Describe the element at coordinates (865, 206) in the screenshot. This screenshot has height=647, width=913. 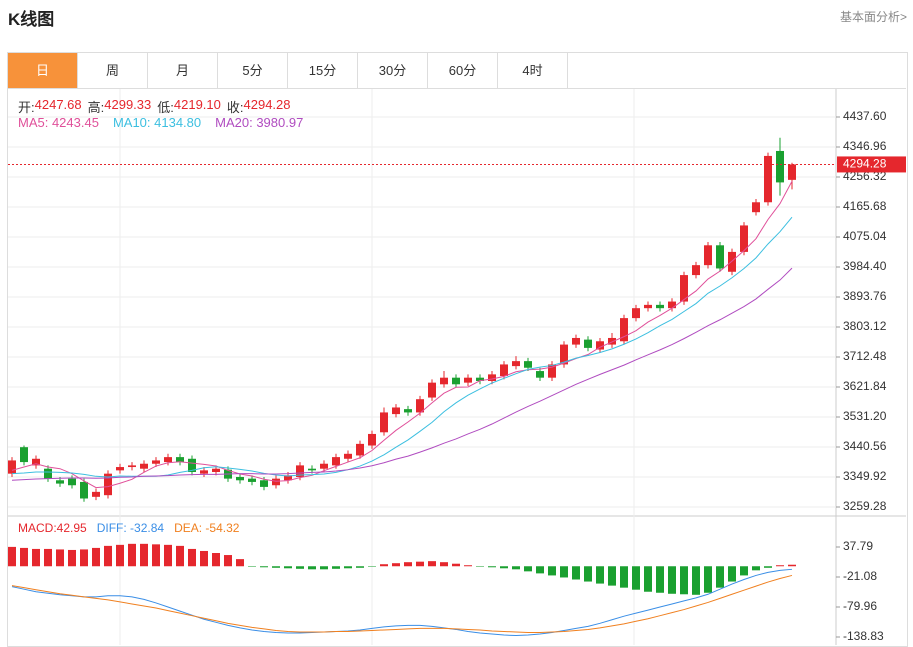
I see `y-tick-label: 4165.68` at that location.